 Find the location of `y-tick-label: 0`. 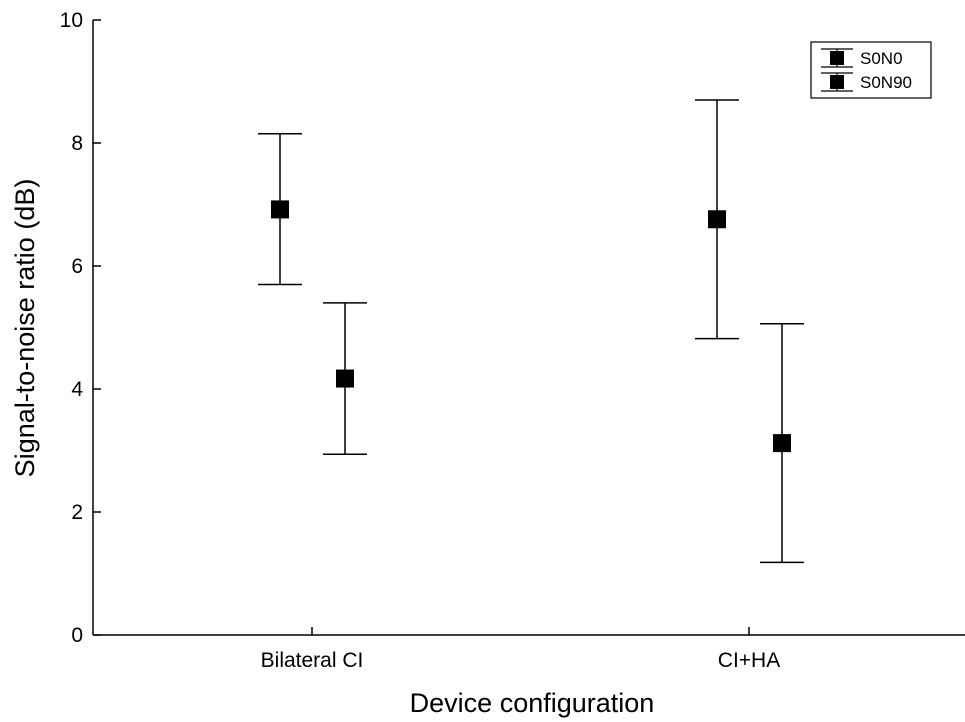

y-tick-label: 0 is located at coordinates (77, 635).